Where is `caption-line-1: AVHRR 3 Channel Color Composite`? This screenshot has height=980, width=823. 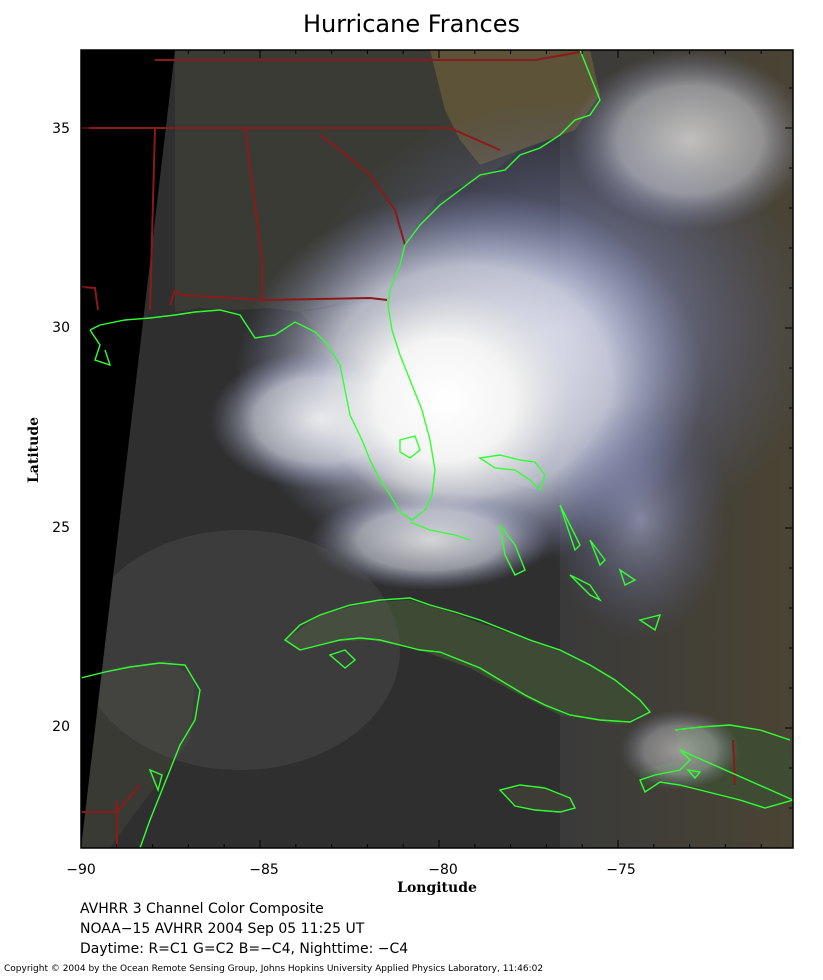
caption-line-1: AVHRR 3 Channel Color Composite is located at coordinates (202, 909).